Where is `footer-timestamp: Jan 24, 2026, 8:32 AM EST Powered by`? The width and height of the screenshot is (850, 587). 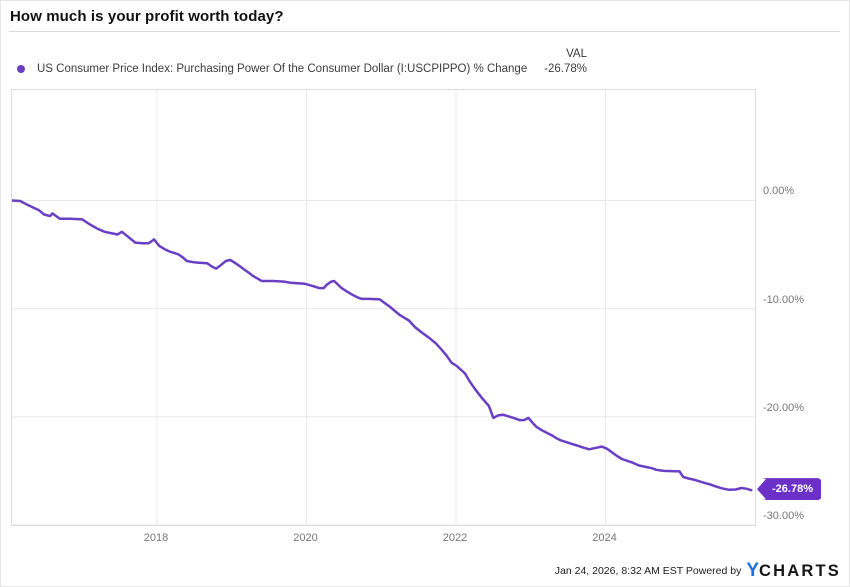 footer-timestamp: Jan 24, 2026, 8:32 AM EST Powered by is located at coordinates (648, 571).